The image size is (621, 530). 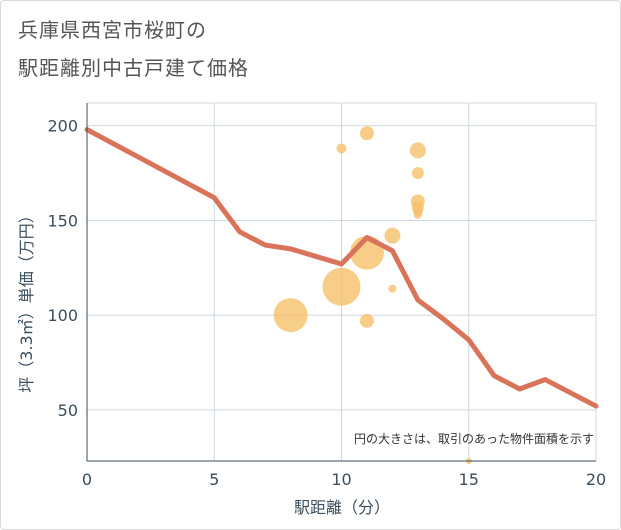 What do you see at coordinates (62, 126) in the screenshot?
I see `y-tick-label: 200` at bounding box center [62, 126].